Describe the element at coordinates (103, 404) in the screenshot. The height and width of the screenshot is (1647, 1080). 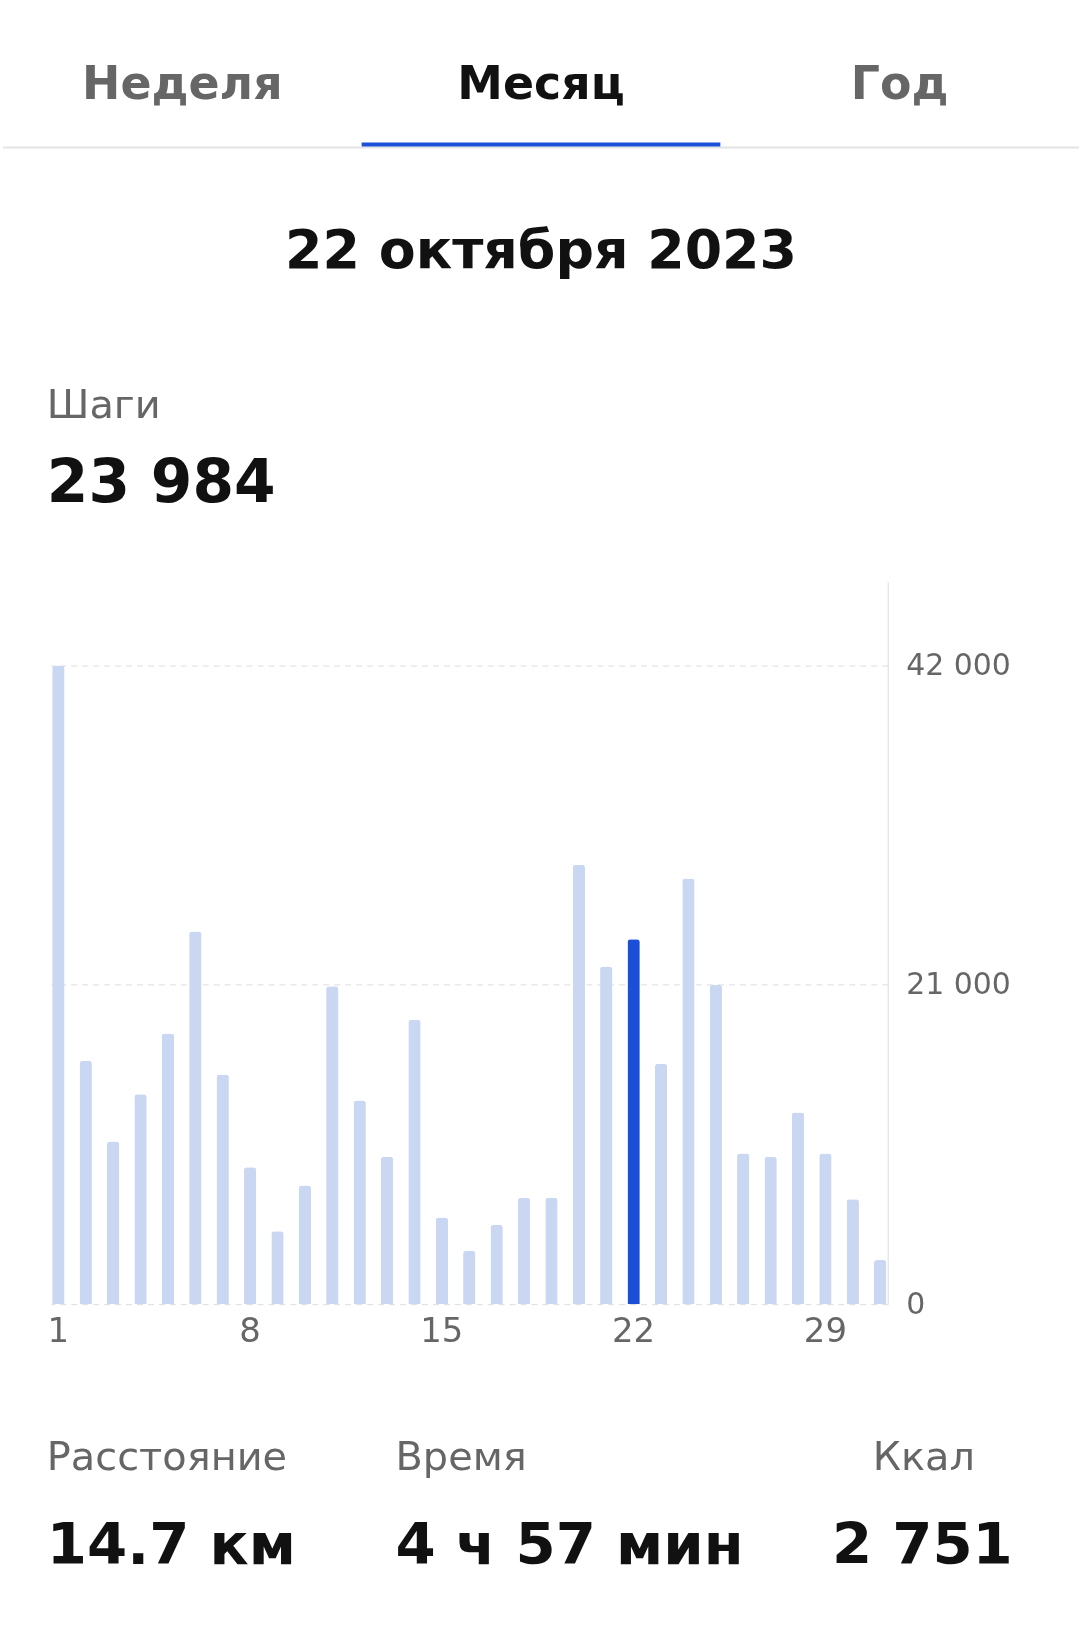
I see `chart-title: Шаги` at that location.